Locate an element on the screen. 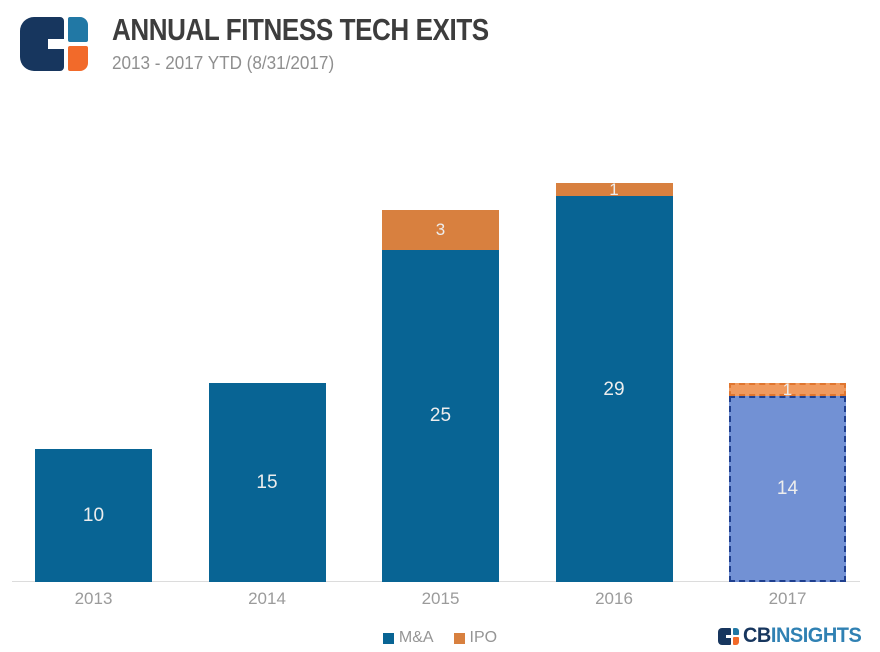  logo-orange-square is located at coordinates (78, 58).